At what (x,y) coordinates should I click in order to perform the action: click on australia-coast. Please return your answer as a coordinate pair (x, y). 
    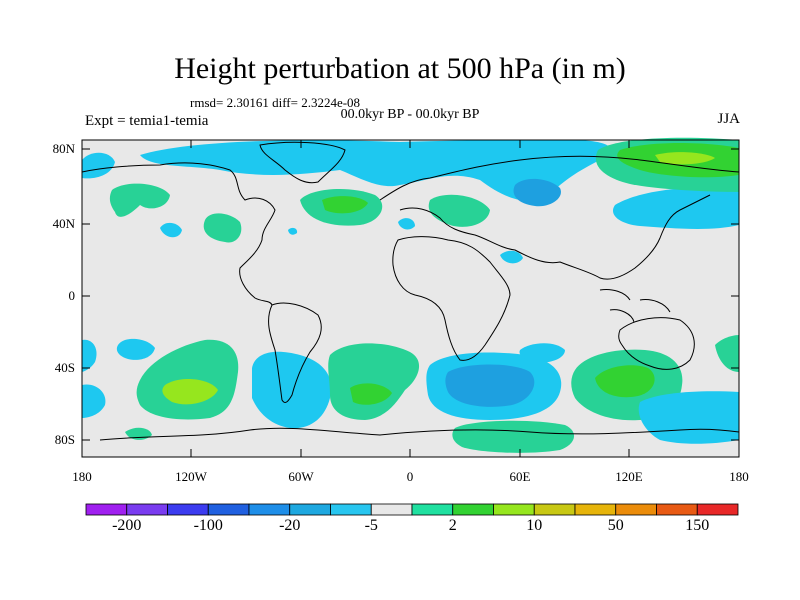
    Looking at the image, I should click on (656, 343).